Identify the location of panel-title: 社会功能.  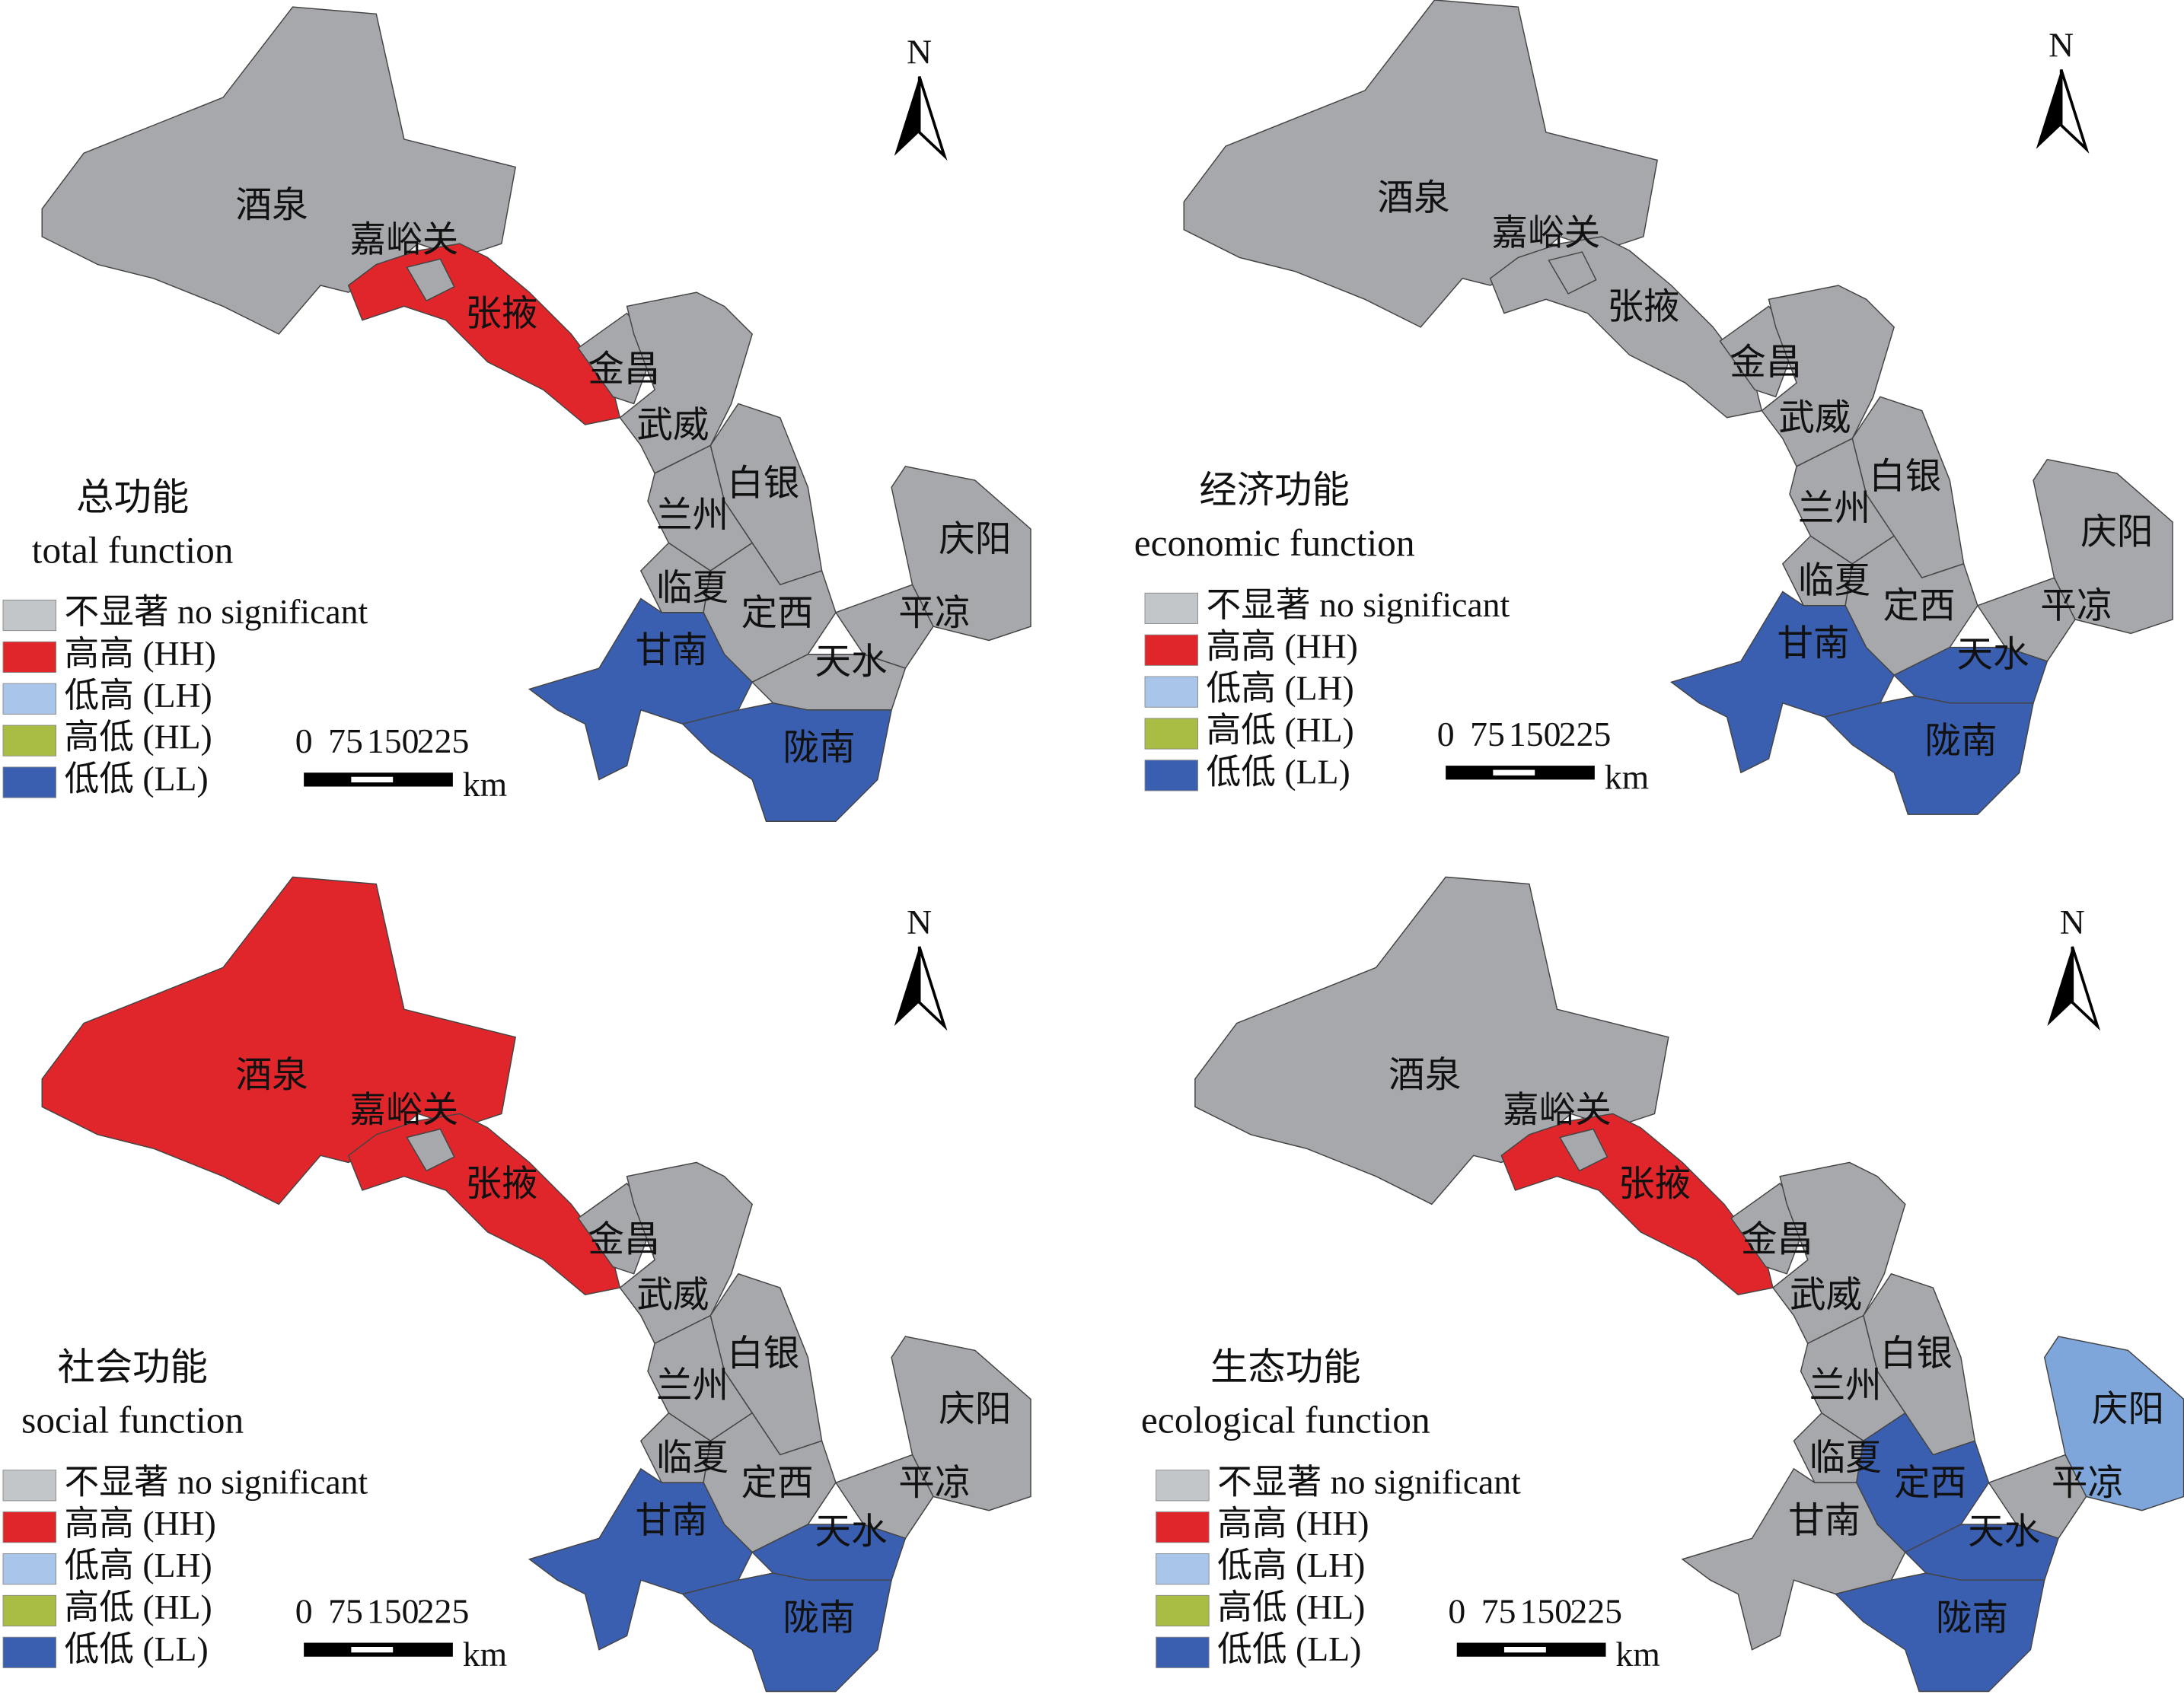
(132, 1367).